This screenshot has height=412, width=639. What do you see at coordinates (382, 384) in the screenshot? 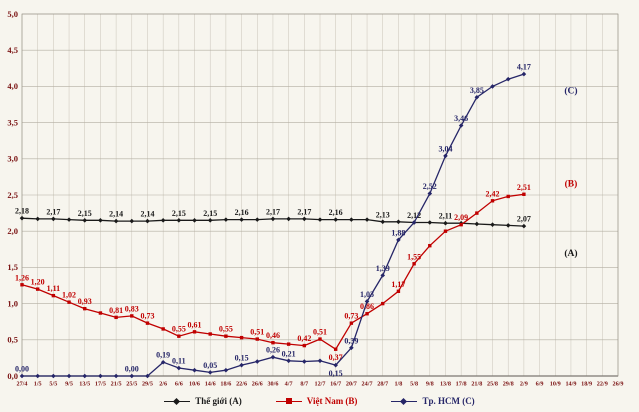
I see `chart-text: 28/7` at bounding box center [382, 384].